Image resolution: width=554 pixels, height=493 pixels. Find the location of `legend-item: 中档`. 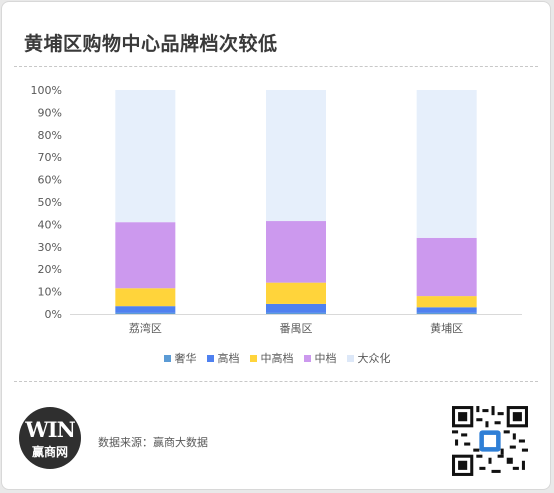

legend-item: 中档 is located at coordinates (320, 358).